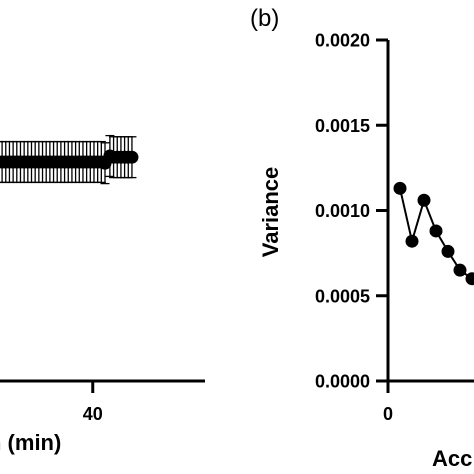 This screenshot has width=474, height=474. What do you see at coordinates (388, 402) in the screenshot?
I see `panel-b-x-ticks: 0` at bounding box center [388, 402].